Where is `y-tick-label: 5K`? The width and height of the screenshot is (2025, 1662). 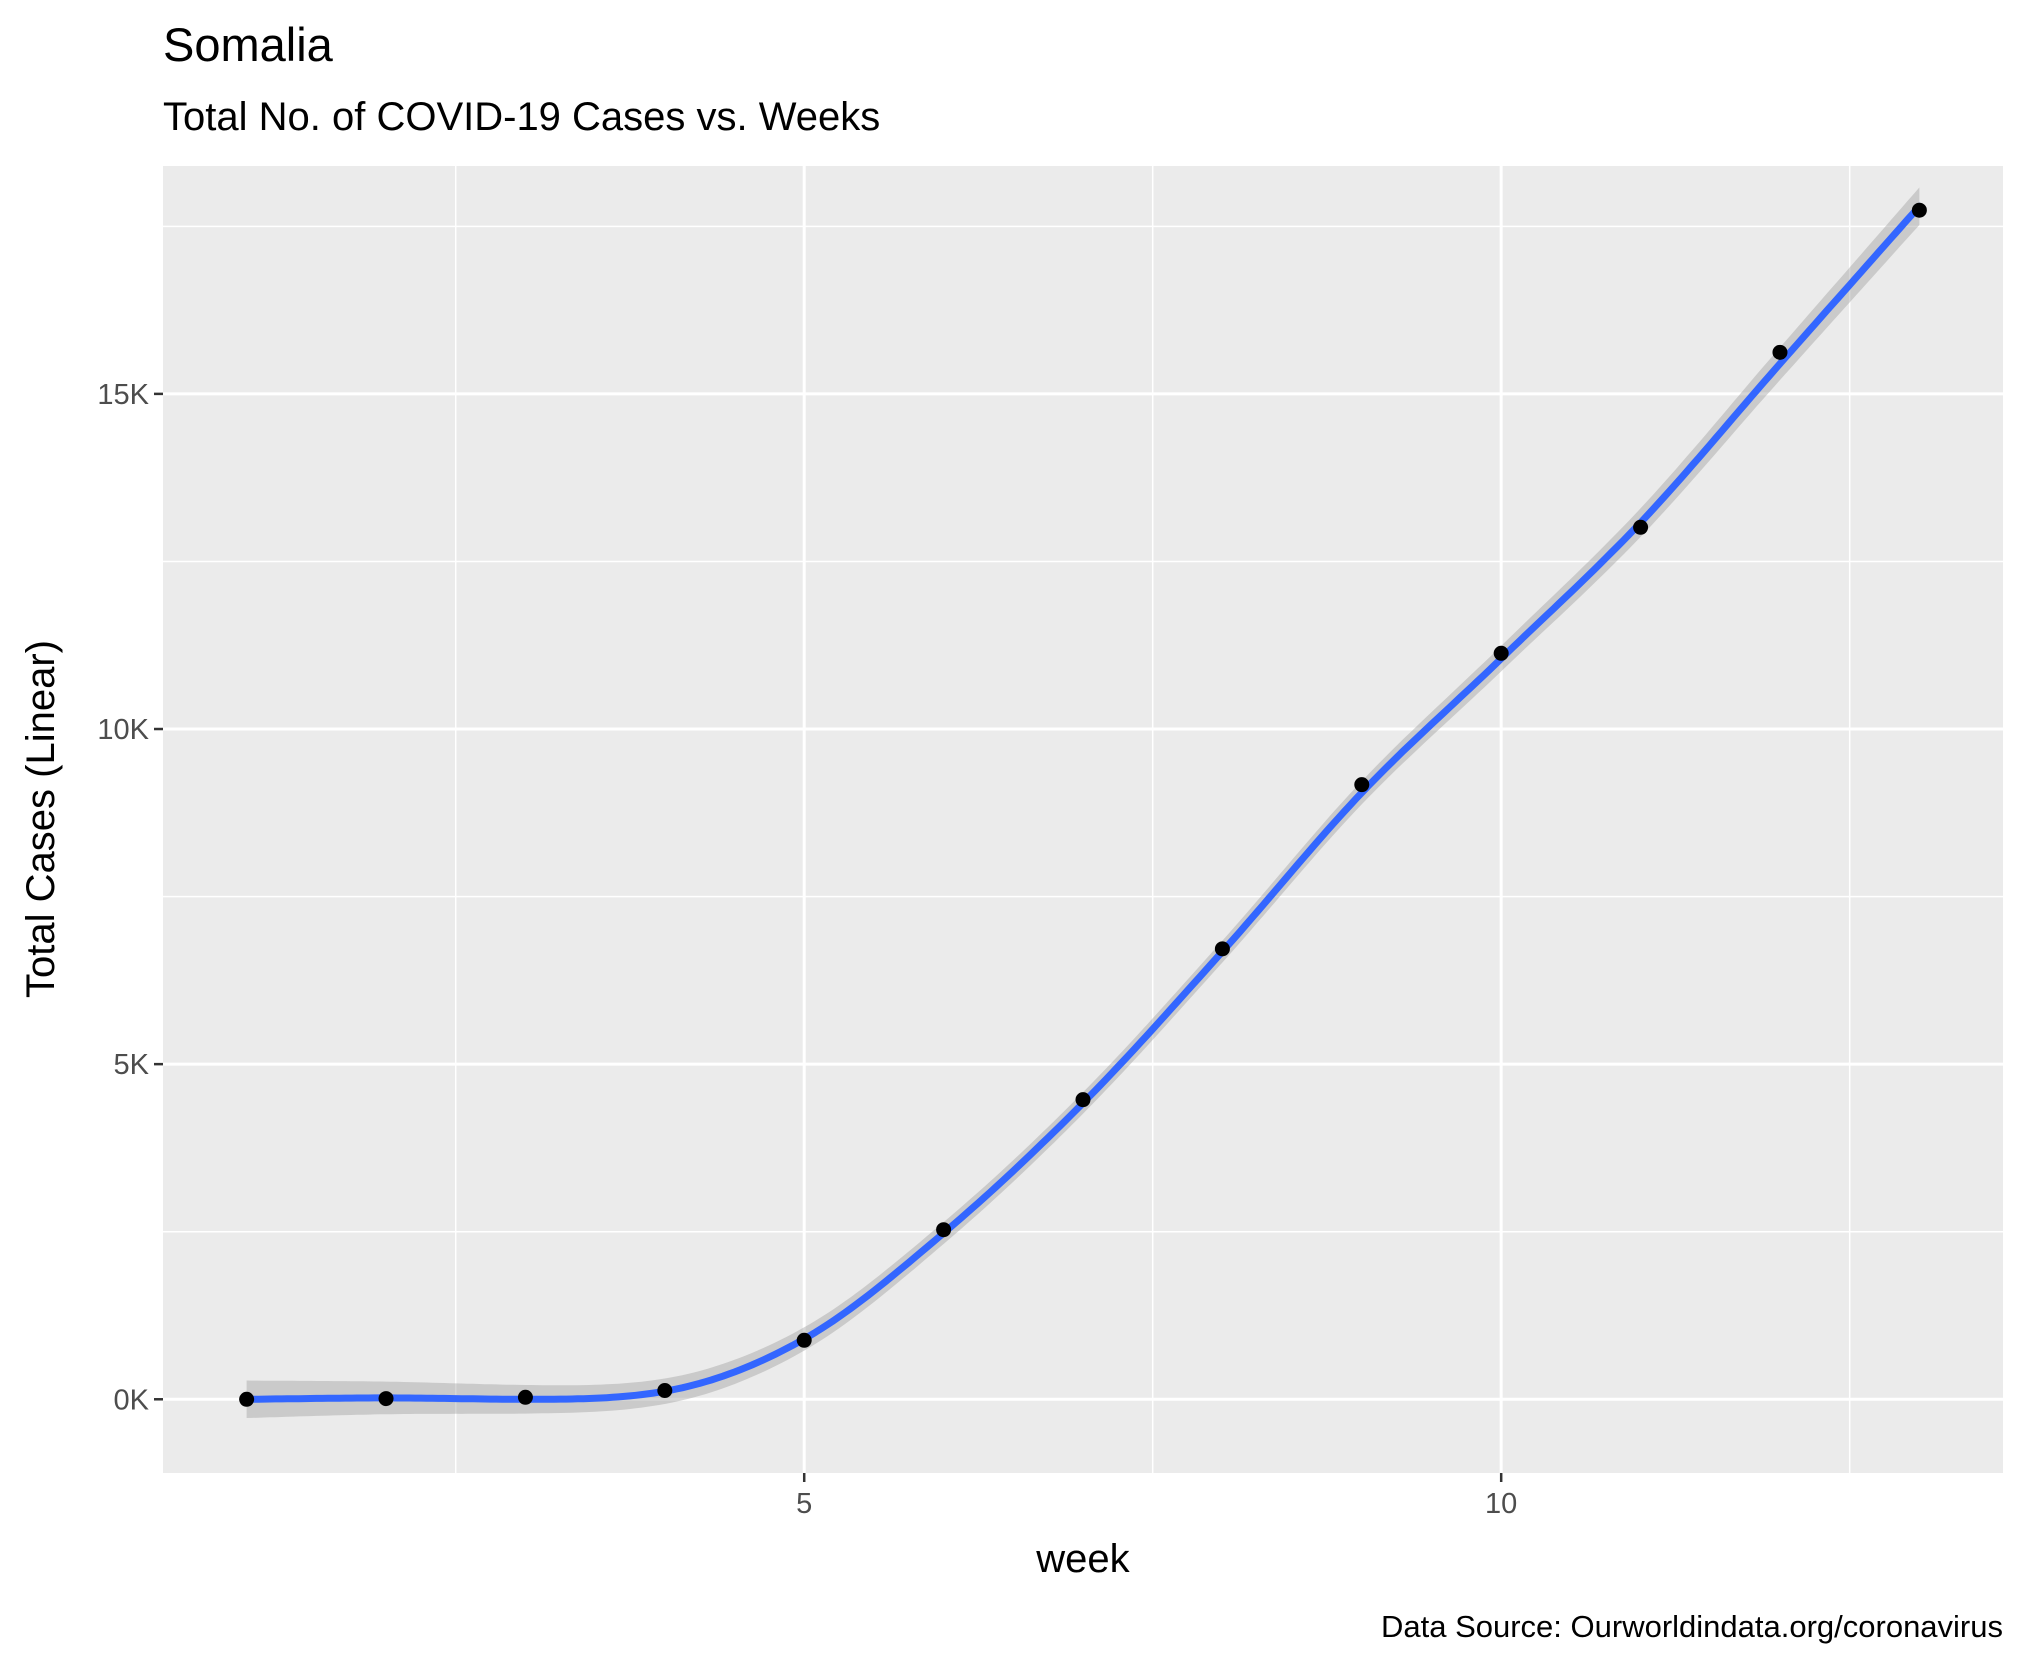
y-tick-label: 5K is located at coordinates (132, 1065).